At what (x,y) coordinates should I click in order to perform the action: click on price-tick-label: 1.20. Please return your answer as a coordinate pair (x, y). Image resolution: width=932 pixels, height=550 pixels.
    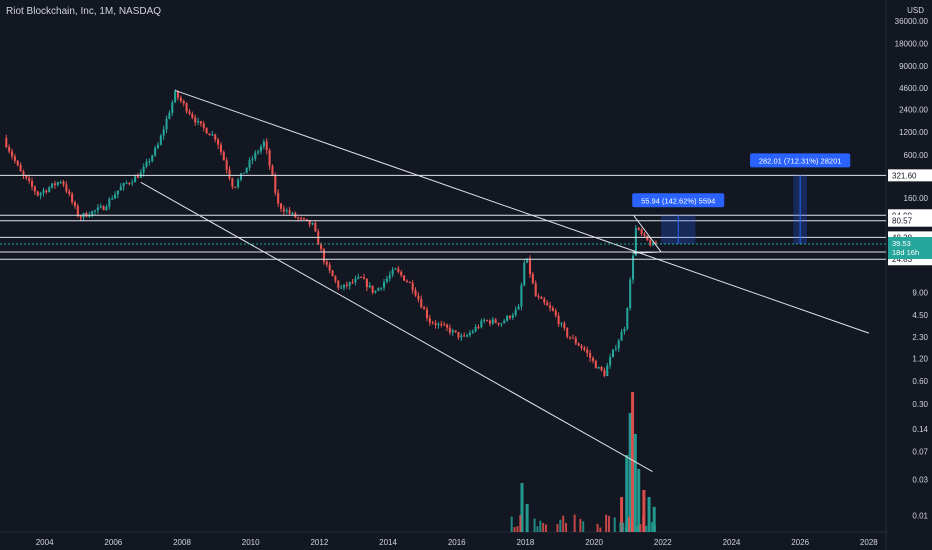
    Looking at the image, I should click on (920, 358).